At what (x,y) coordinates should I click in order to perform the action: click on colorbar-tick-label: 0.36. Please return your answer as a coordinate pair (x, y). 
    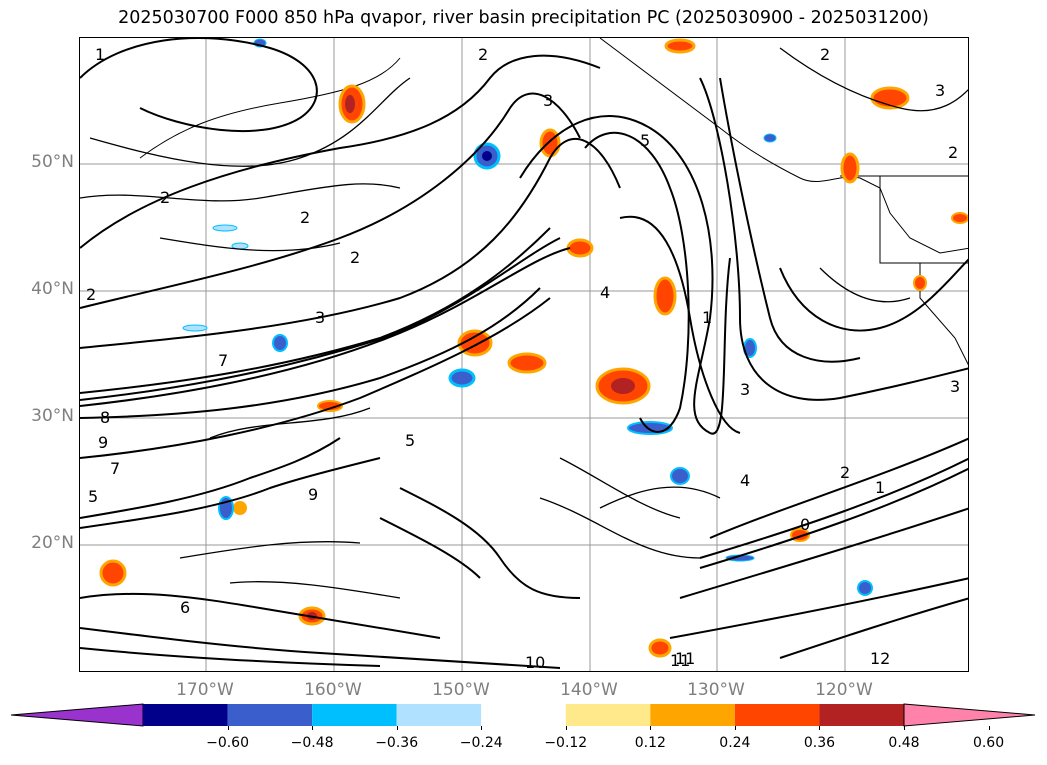
    Looking at the image, I should click on (819, 743).